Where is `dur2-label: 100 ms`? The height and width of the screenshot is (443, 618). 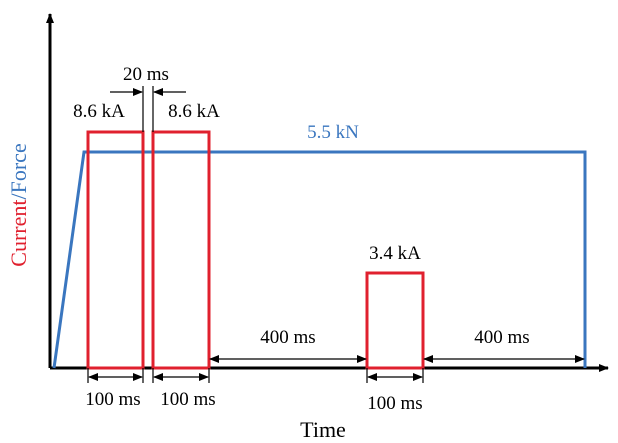
dur2-label: 100 ms is located at coordinates (187, 399).